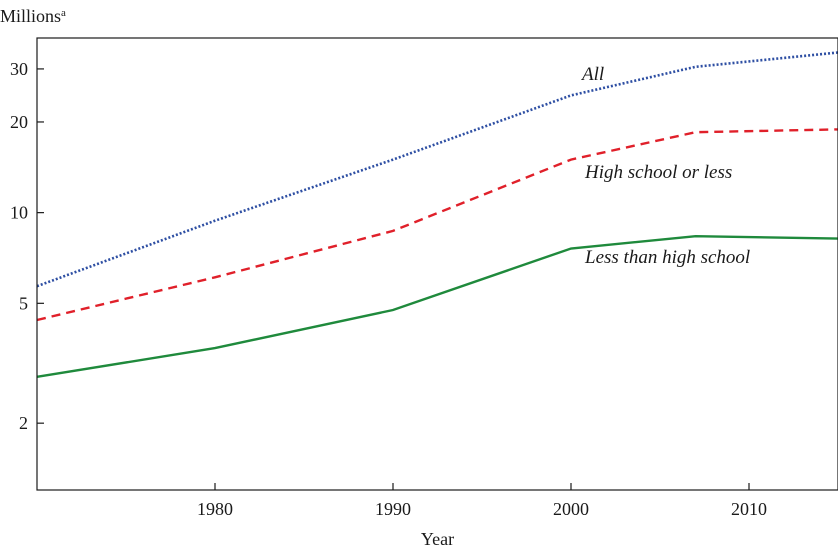  What do you see at coordinates (19, 213) in the screenshot?
I see `y-tick-label: 10` at bounding box center [19, 213].